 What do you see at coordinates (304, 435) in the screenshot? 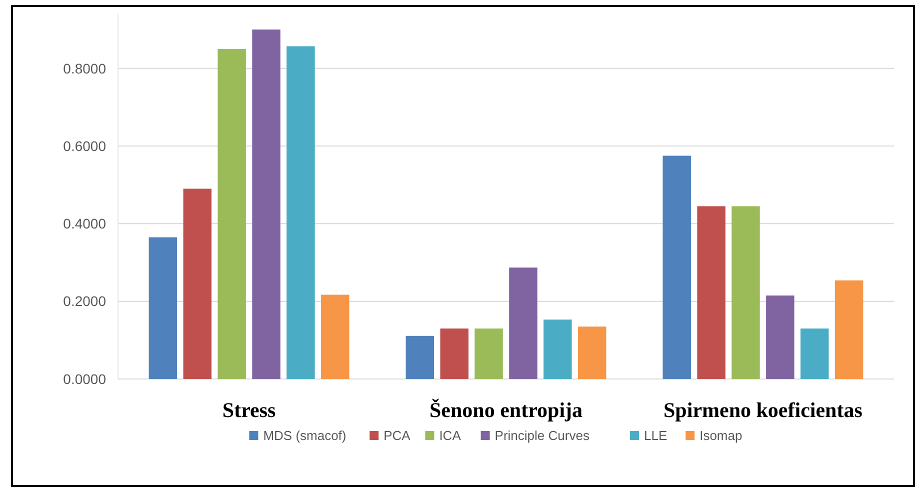
I see `legend-label: MDS (smacof)` at bounding box center [304, 435].